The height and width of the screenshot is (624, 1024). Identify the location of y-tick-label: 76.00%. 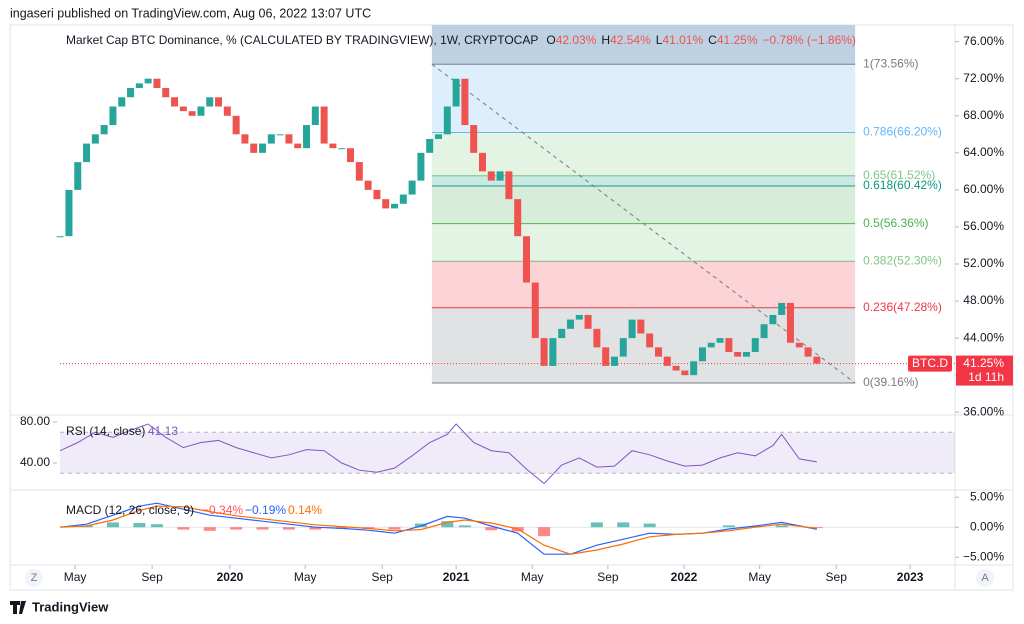
(983, 41).